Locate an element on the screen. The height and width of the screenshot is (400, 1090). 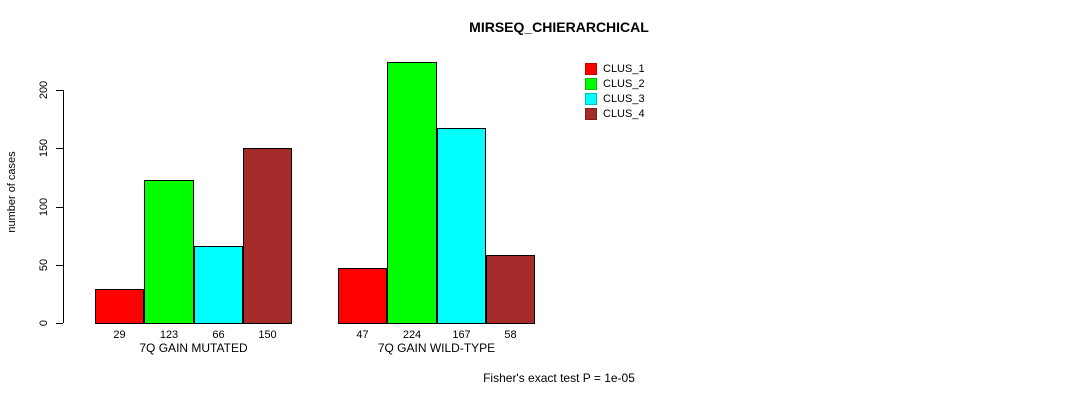
y-axis-label: number of cases is located at coordinates (12, 192).